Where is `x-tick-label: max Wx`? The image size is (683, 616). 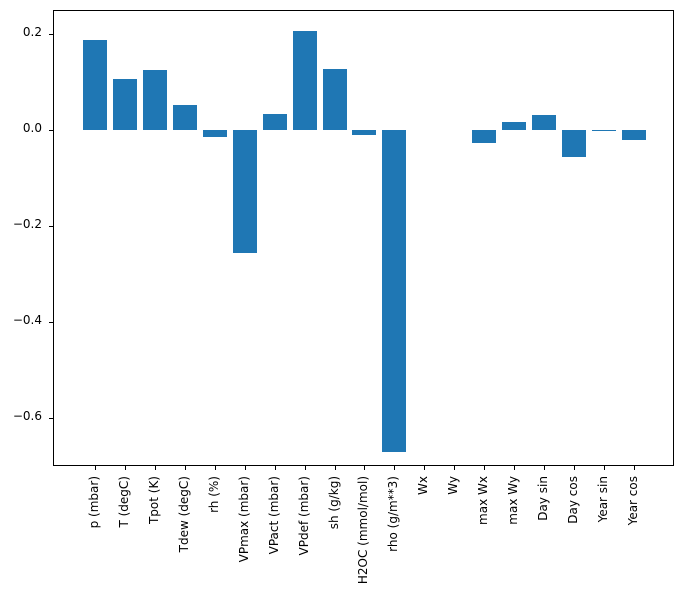
x-tick-label: max Wx is located at coordinates (483, 500).